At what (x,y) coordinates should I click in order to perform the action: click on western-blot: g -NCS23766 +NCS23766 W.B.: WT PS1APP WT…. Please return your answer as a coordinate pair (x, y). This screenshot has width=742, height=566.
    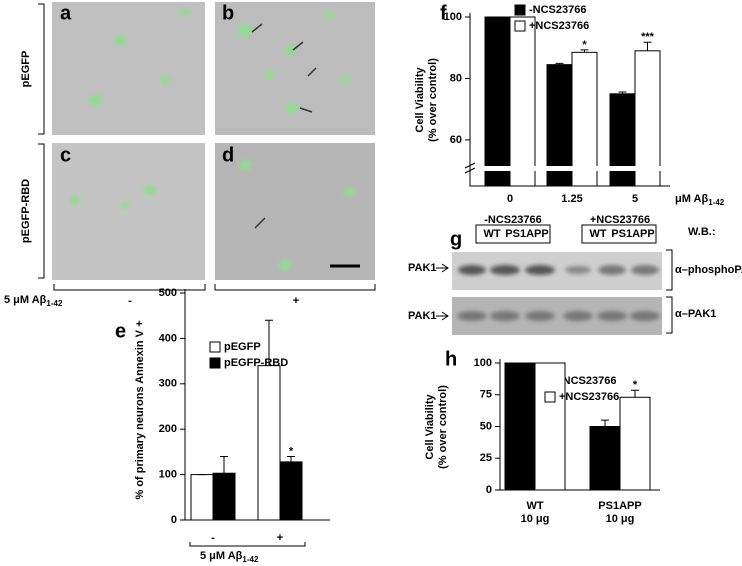
    Looking at the image, I should click on (575, 274).